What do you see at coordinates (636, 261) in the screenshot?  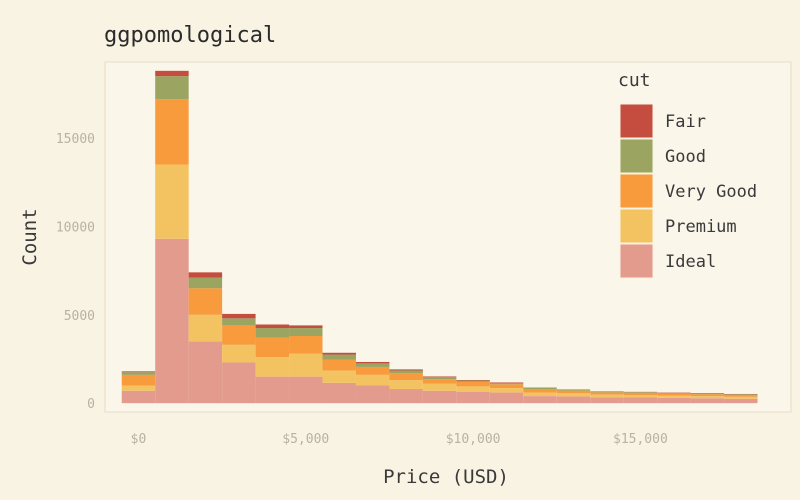 I see `legend-swatch-ideal` at bounding box center [636, 261].